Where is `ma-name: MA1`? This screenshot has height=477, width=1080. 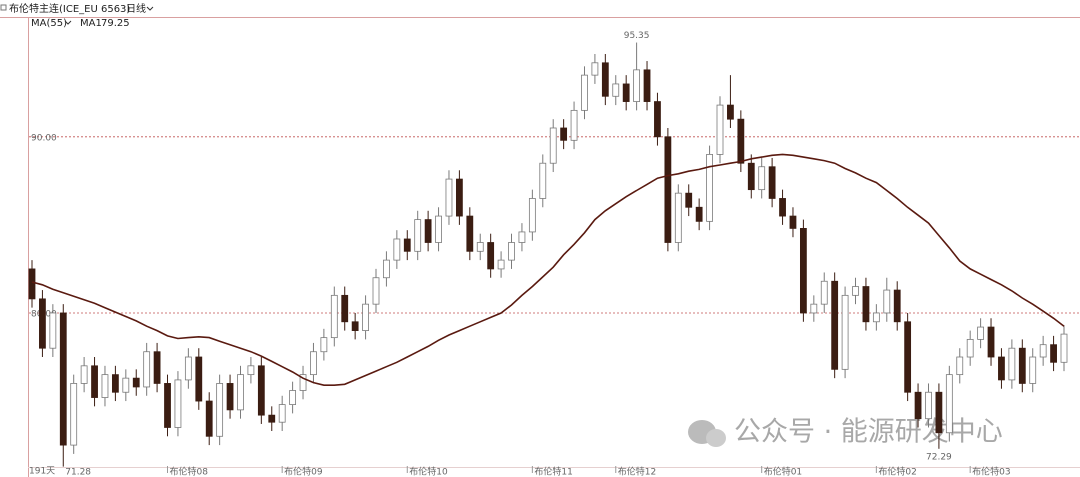 ma-name: MA1 is located at coordinates (91, 23).